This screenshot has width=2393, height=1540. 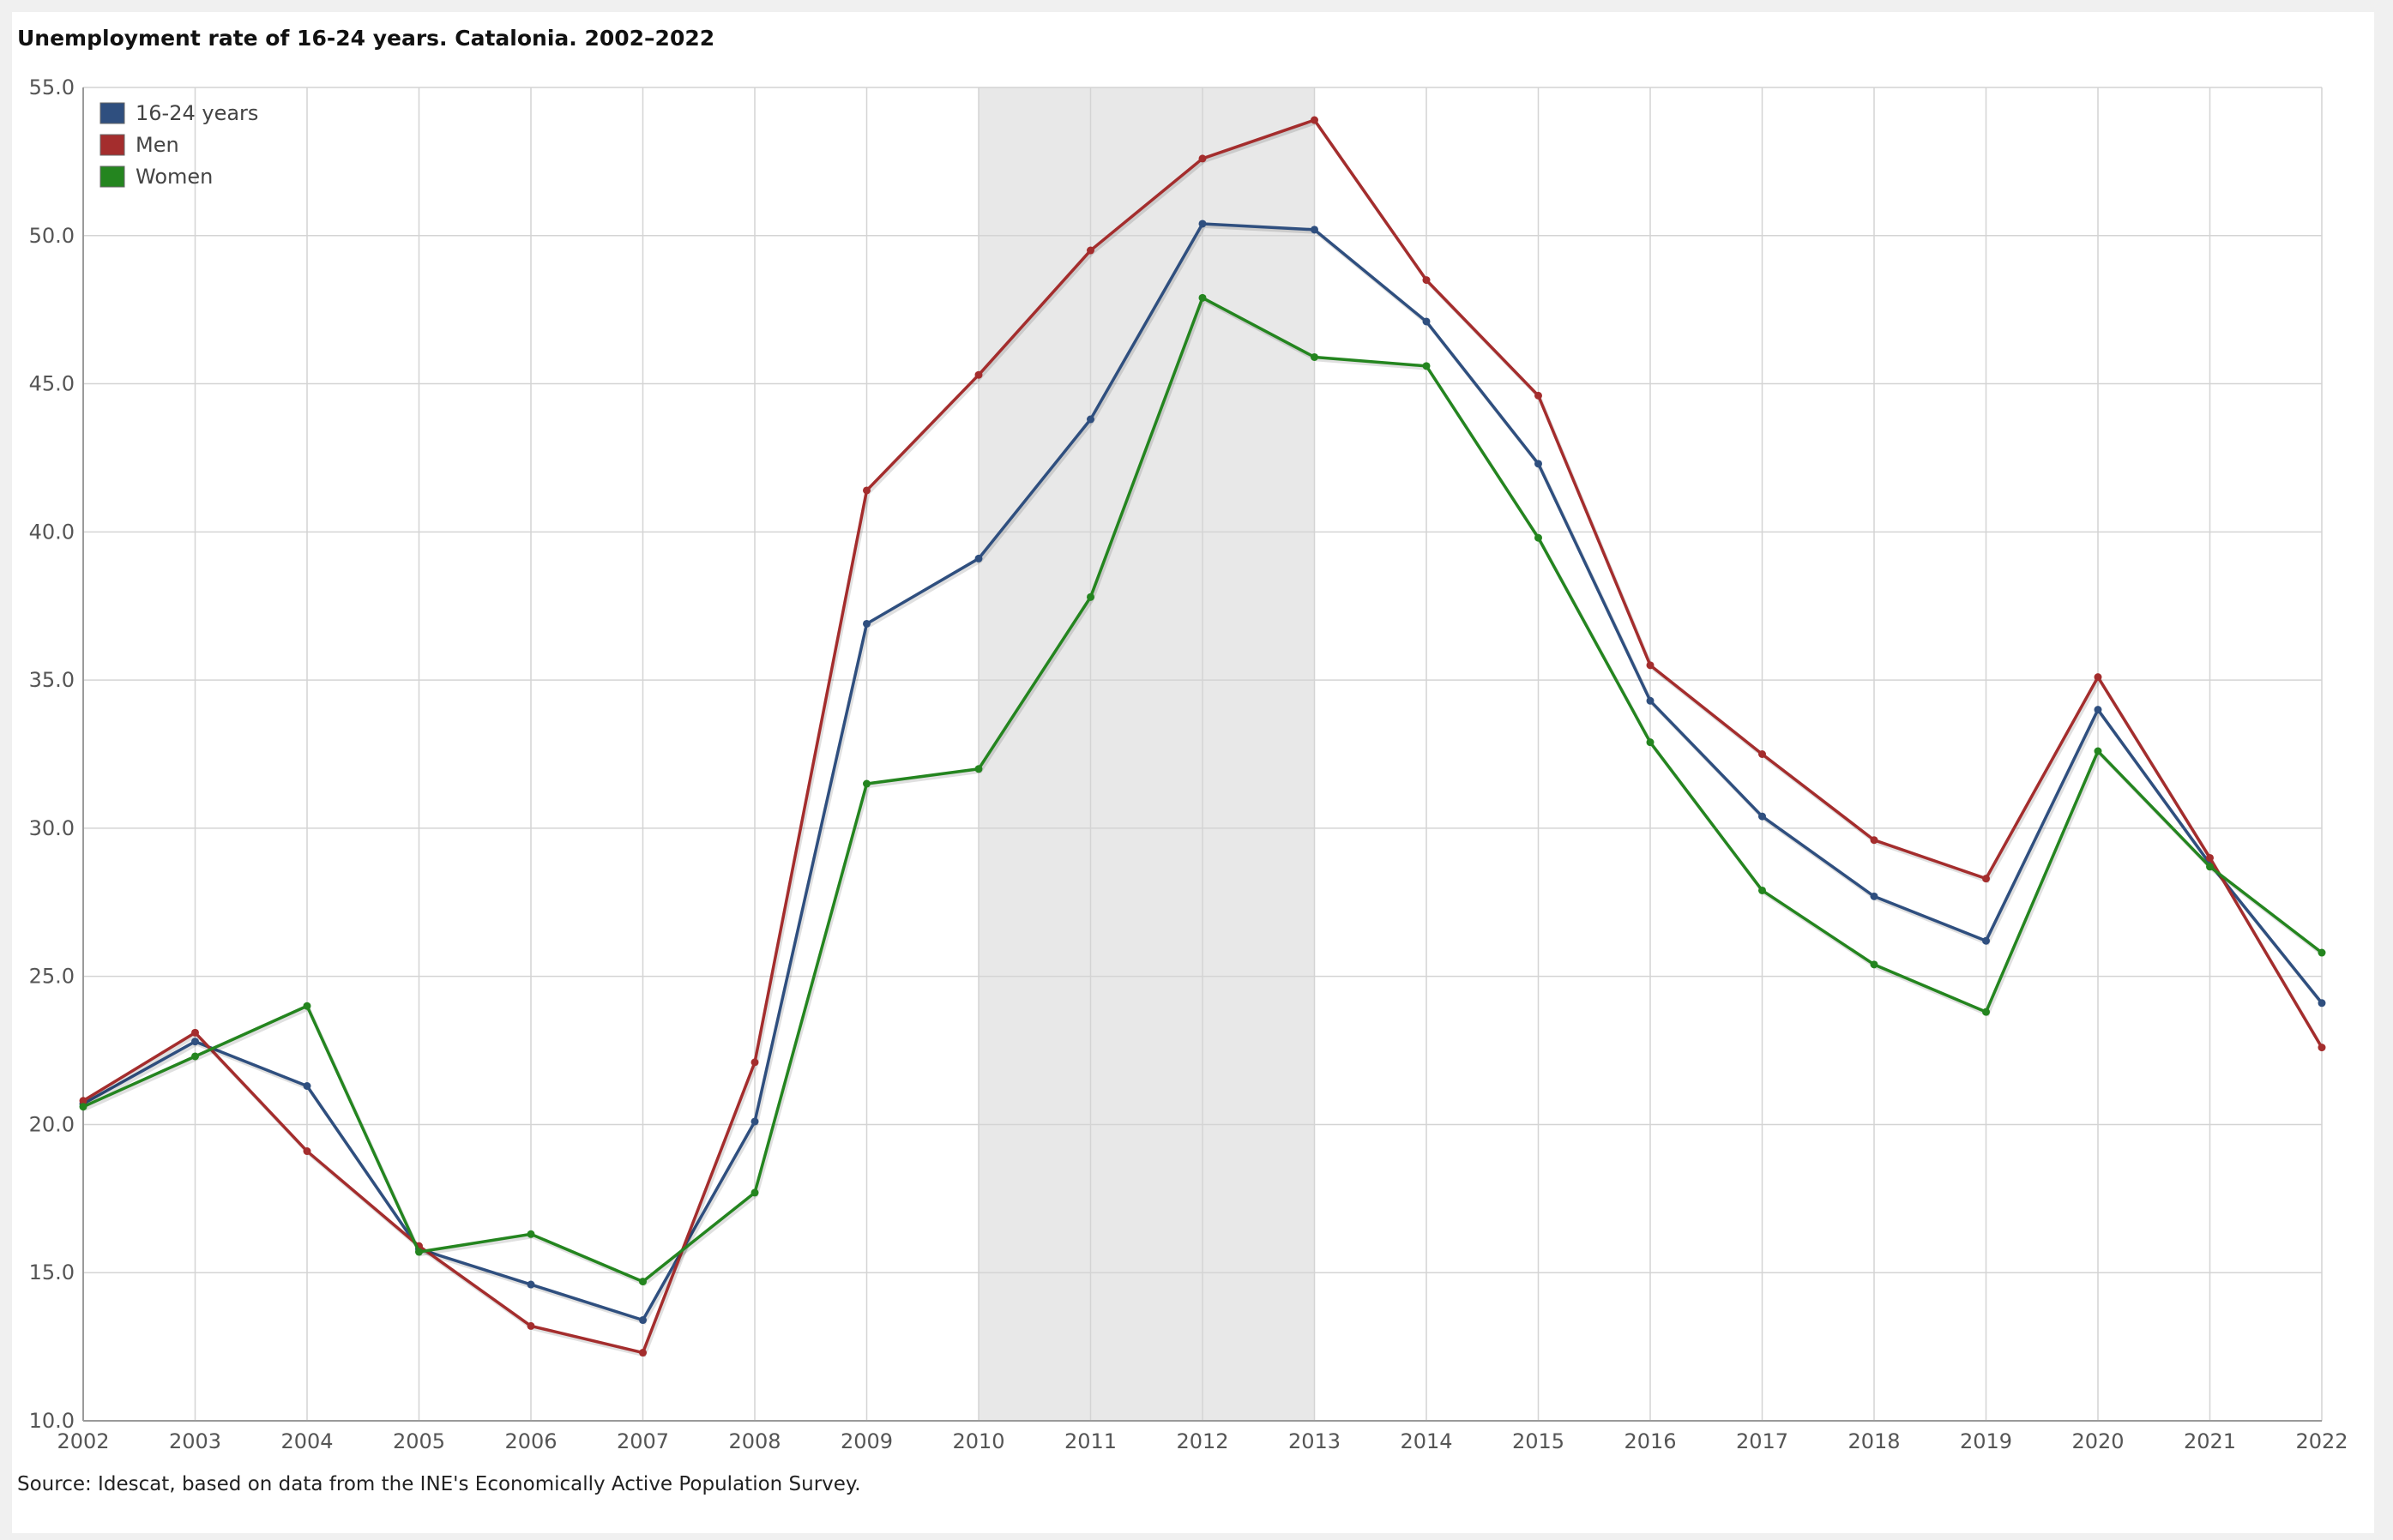 I want to click on y-tick-label: 15.0, so click(x=52, y=1272).